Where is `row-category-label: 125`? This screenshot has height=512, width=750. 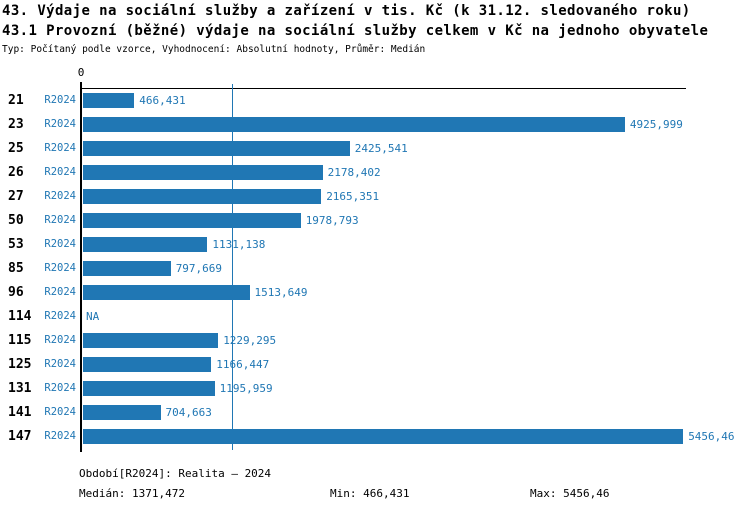 row-category-label: 125 is located at coordinates (20, 364).